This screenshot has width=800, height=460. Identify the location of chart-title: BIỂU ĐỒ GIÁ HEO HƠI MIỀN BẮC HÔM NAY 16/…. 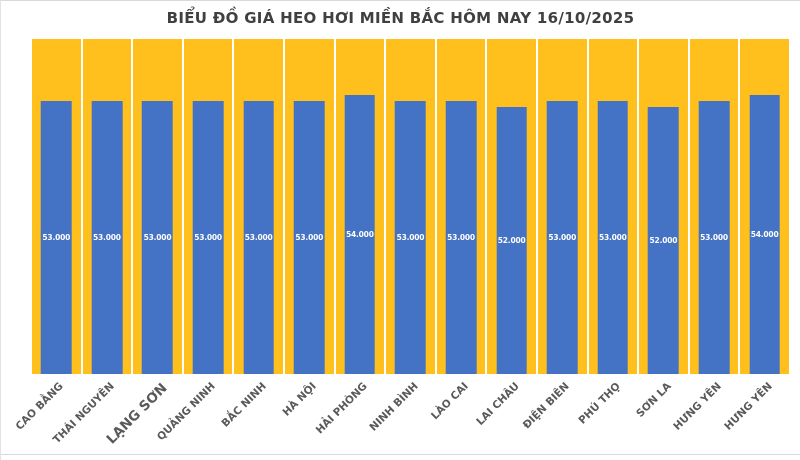
(400, 18).